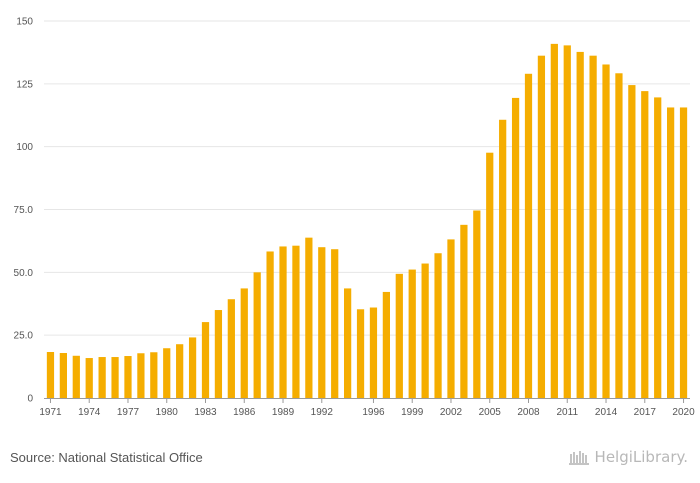 This screenshot has width=700, height=483. Describe the element at coordinates (490, 412) in the screenshot. I see `x-tick-label: 2005` at that location.